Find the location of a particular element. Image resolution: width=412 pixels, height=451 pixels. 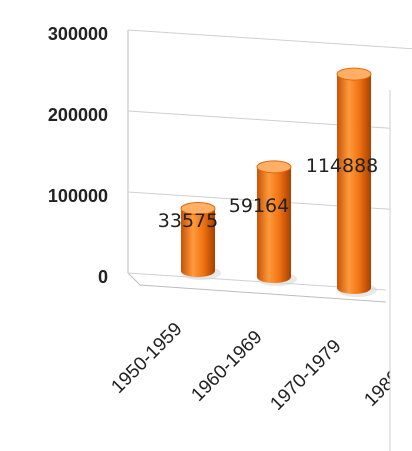

data-label: 59164 is located at coordinates (259, 206).